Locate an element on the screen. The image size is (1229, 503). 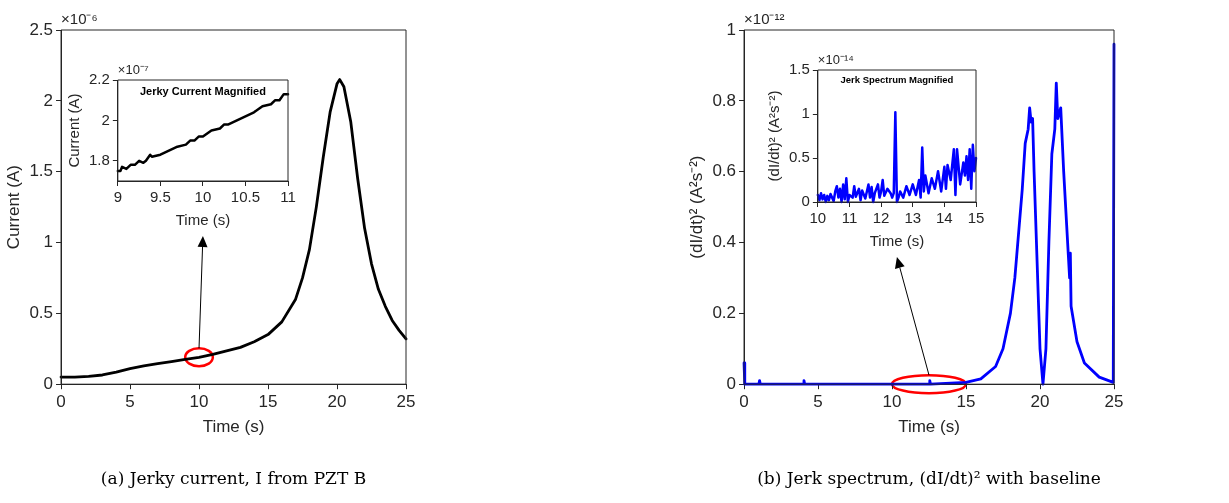
y-tick-label: 1.8 is located at coordinates (99, 159).